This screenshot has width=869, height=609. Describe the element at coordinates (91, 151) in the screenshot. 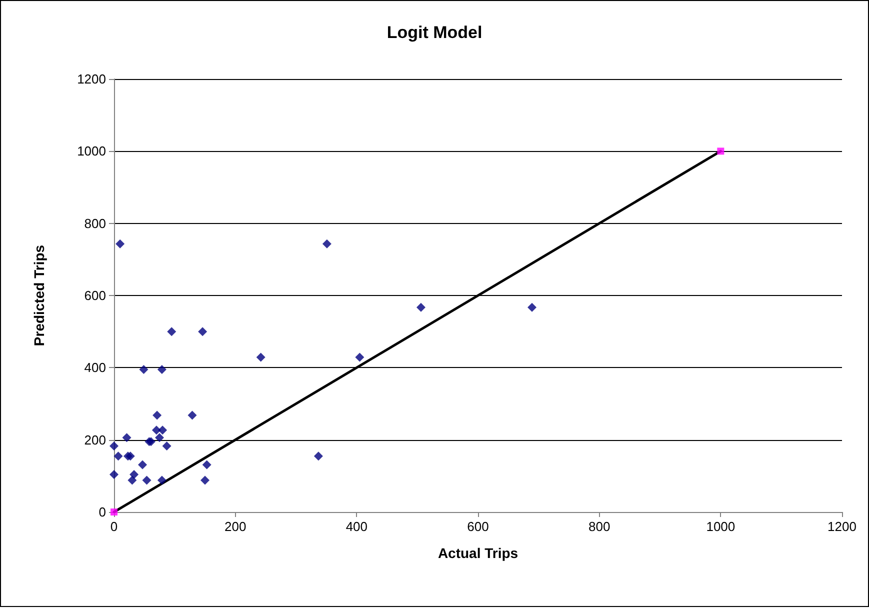

I see `y-tick-label: 1000` at that location.